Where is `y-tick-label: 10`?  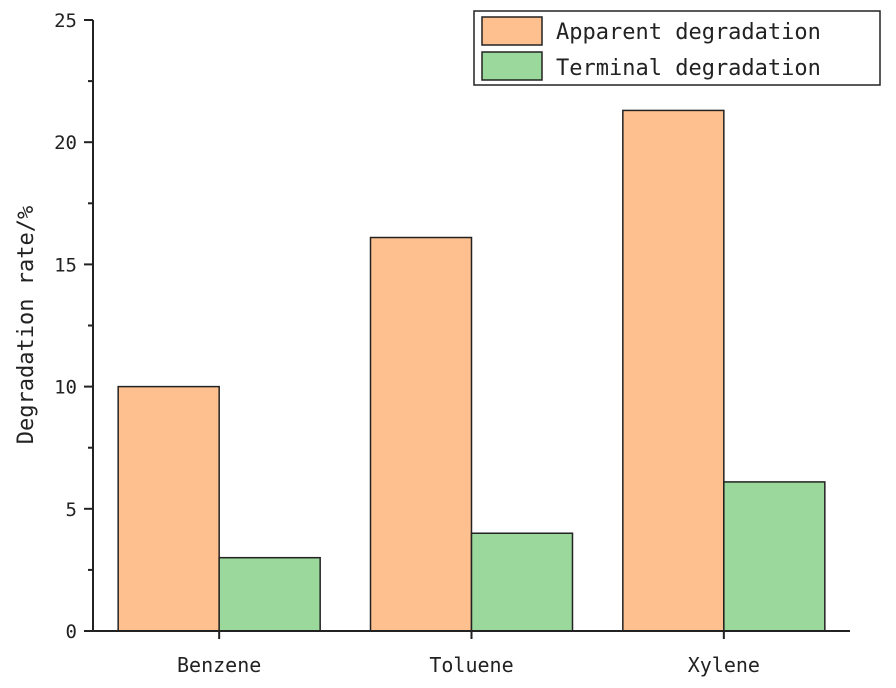 y-tick-label: 10 is located at coordinates (65, 388).